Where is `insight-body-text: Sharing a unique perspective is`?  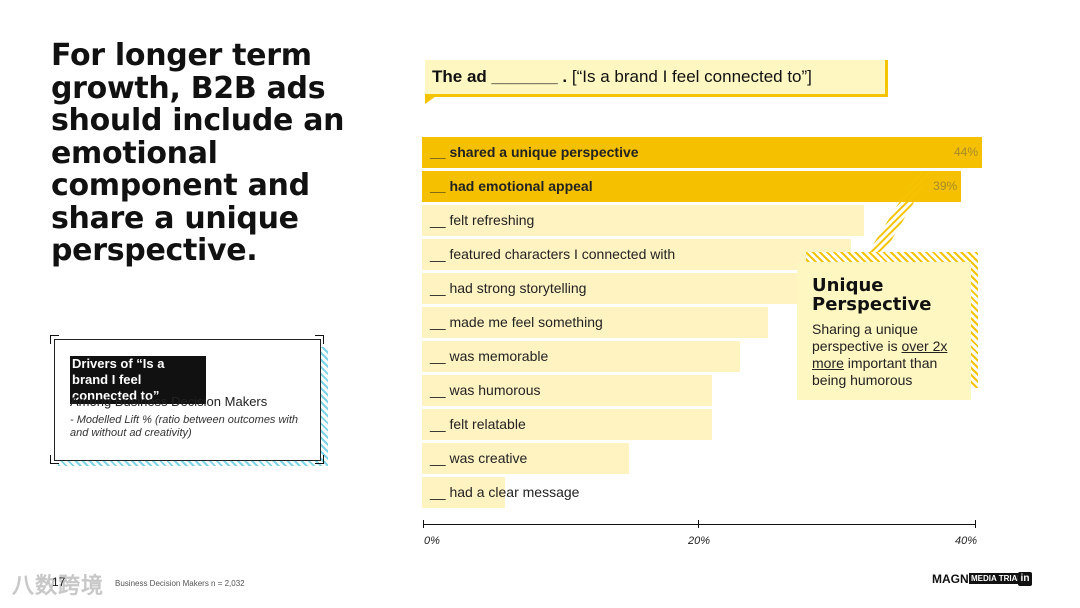
insight-body-text: Sharing a unique perspective is is located at coordinates (865, 337).